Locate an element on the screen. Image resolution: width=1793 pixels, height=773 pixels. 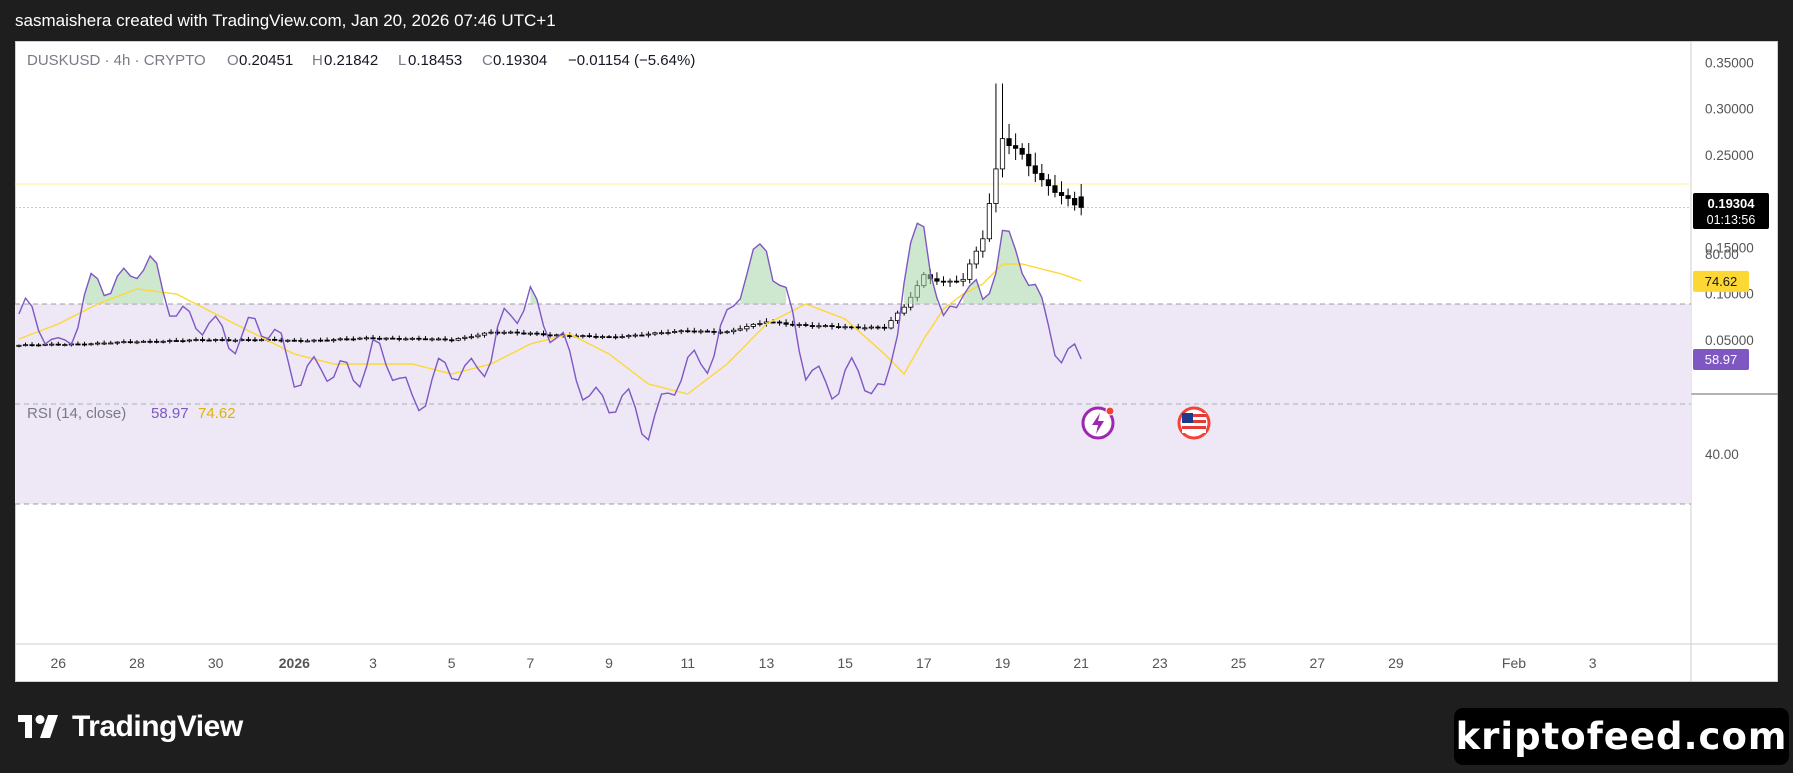
rsi-ma-tag-value: 74.62 is located at coordinates (1721, 281).